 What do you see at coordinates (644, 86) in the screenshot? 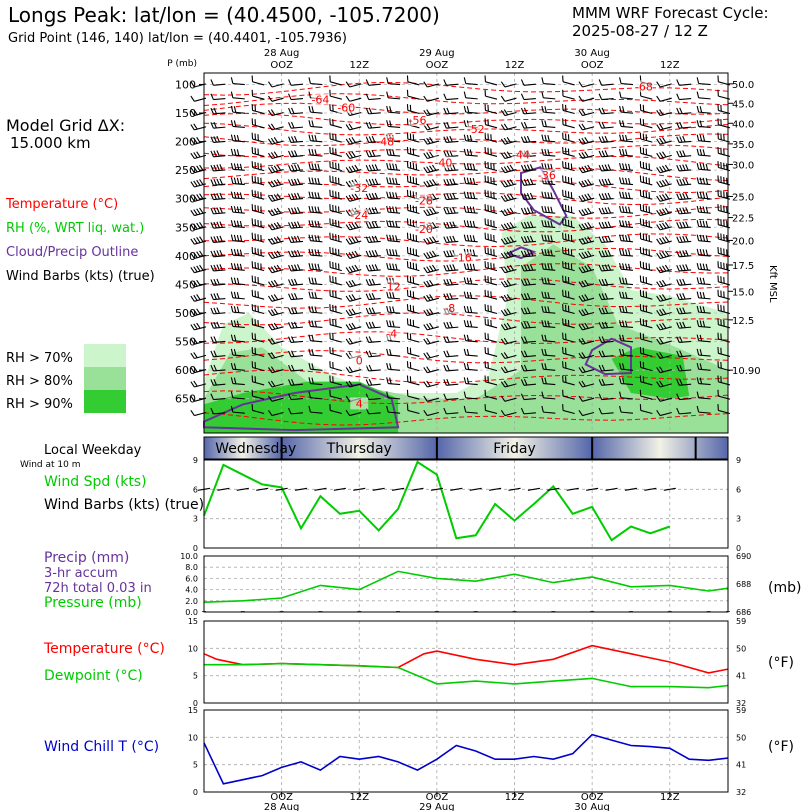
I see `temperature-label: -68` at bounding box center [644, 86].